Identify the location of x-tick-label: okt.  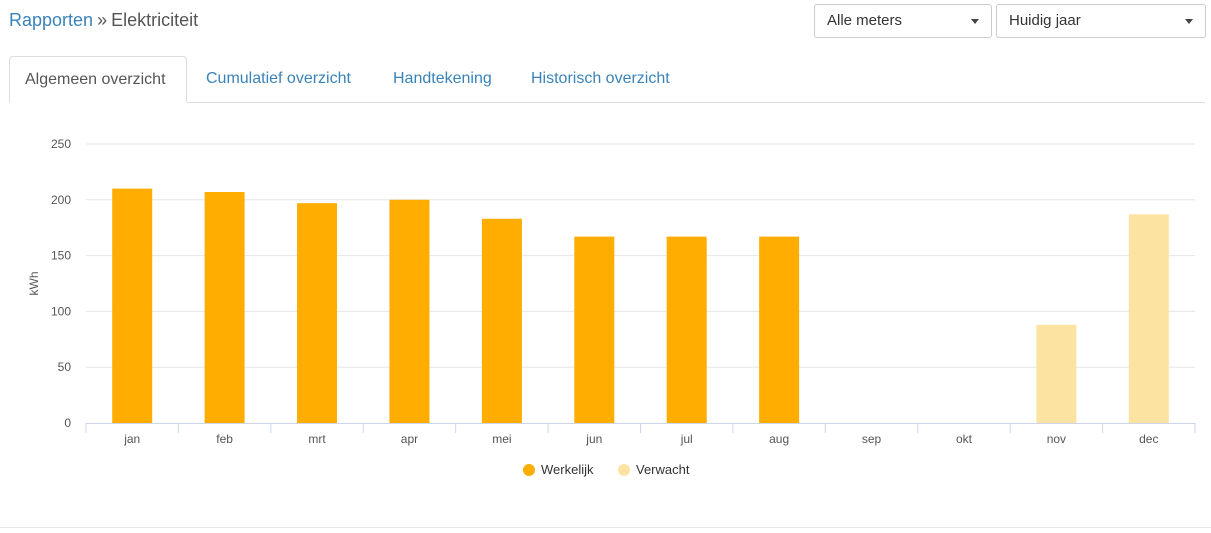
(964, 439).